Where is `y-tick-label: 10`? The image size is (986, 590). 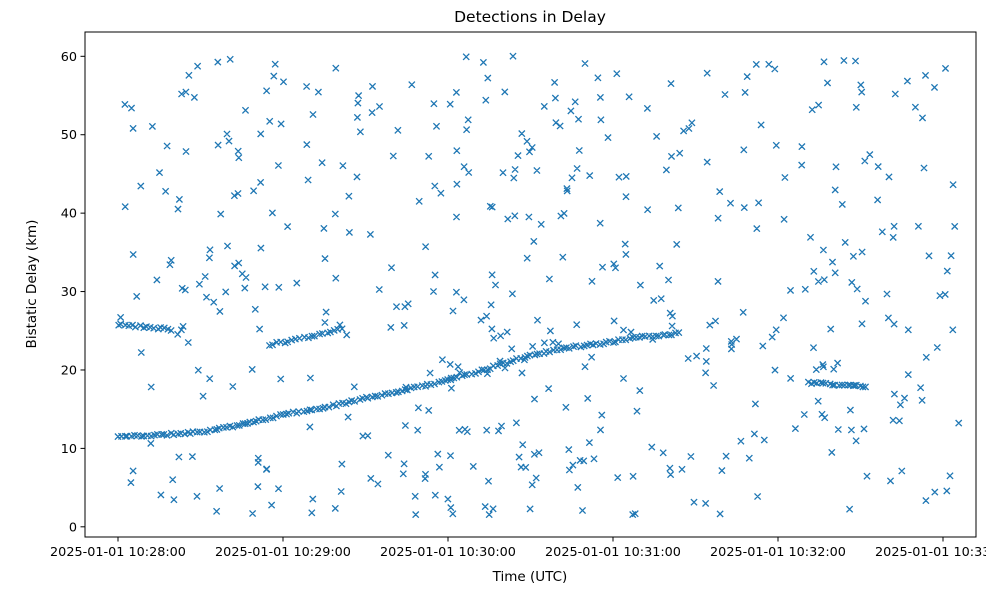 y-tick-label: 10 is located at coordinates (69, 449).